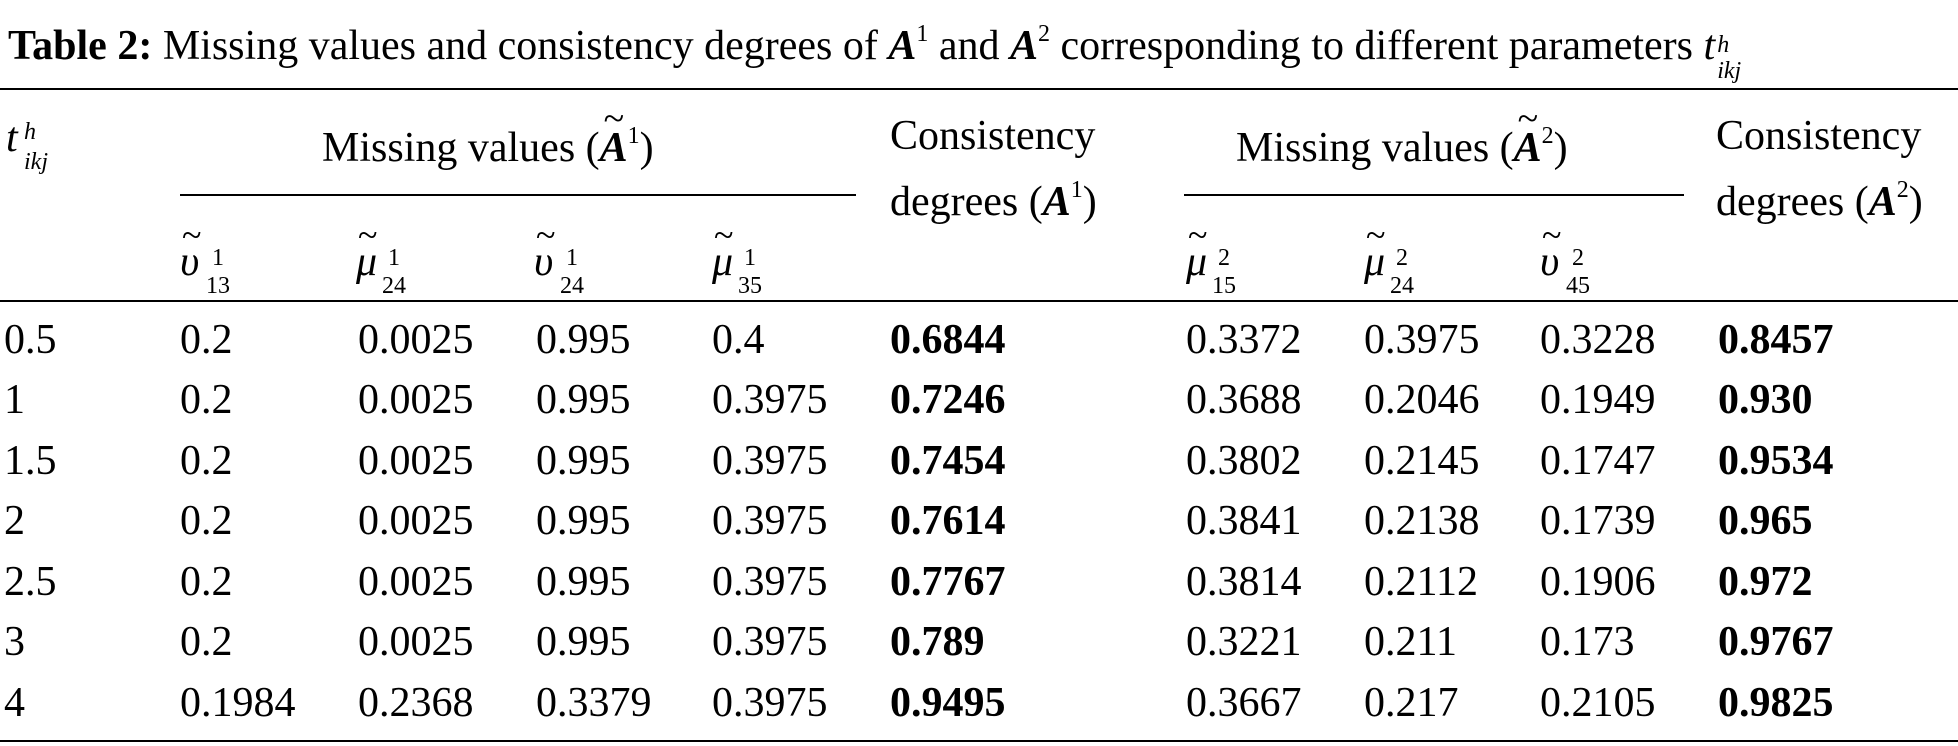  What do you see at coordinates (218, 286) in the screenshot?
I see `subcol-sub: 13` at bounding box center [218, 286].